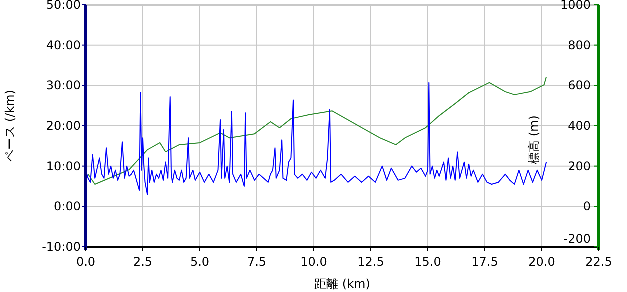  What do you see at coordinates (63, 45) in the screenshot?
I see `y-tick-label: 40:00` at bounding box center [63, 45].